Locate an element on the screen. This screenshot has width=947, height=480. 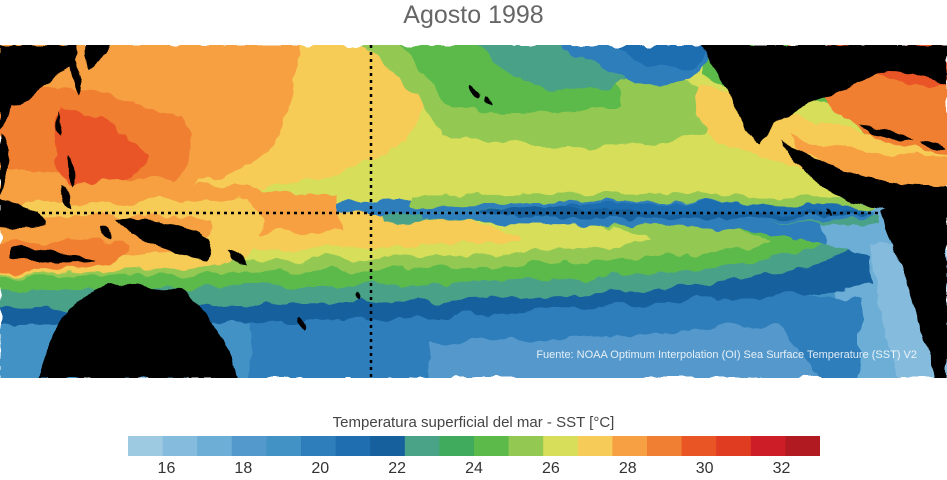
colorbar-tick-label: 22 is located at coordinates (397, 468).